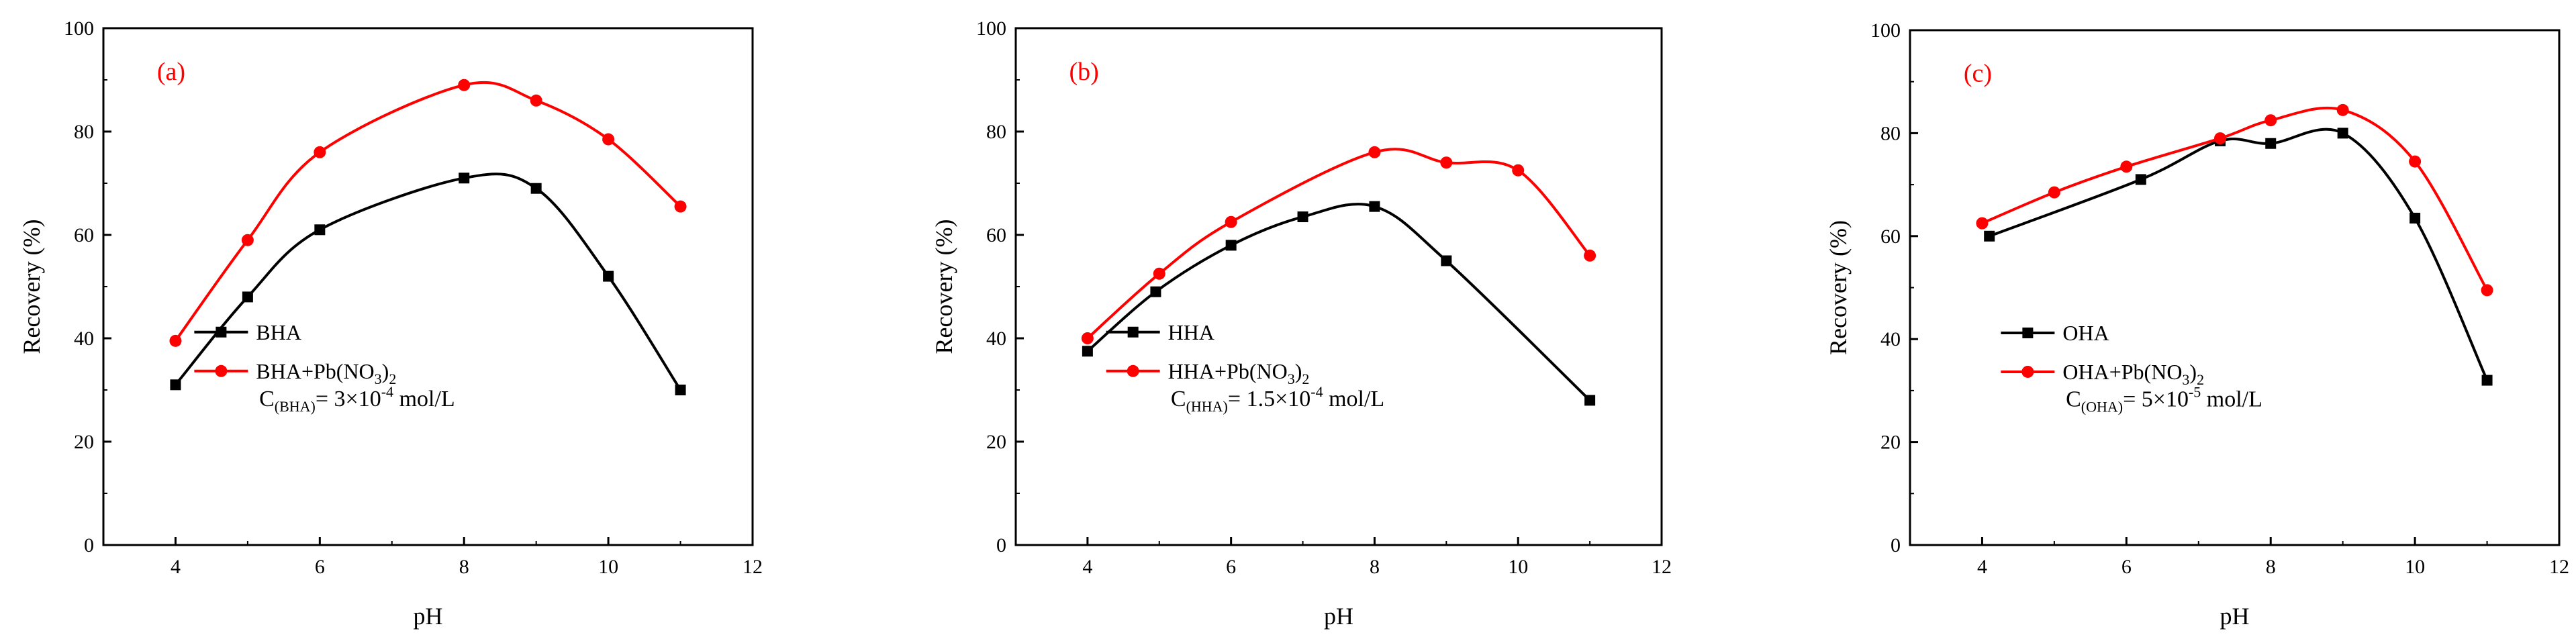  Describe the element at coordinates (1191, 332) in the screenshot. I see `legend-label: HHA` at that location.